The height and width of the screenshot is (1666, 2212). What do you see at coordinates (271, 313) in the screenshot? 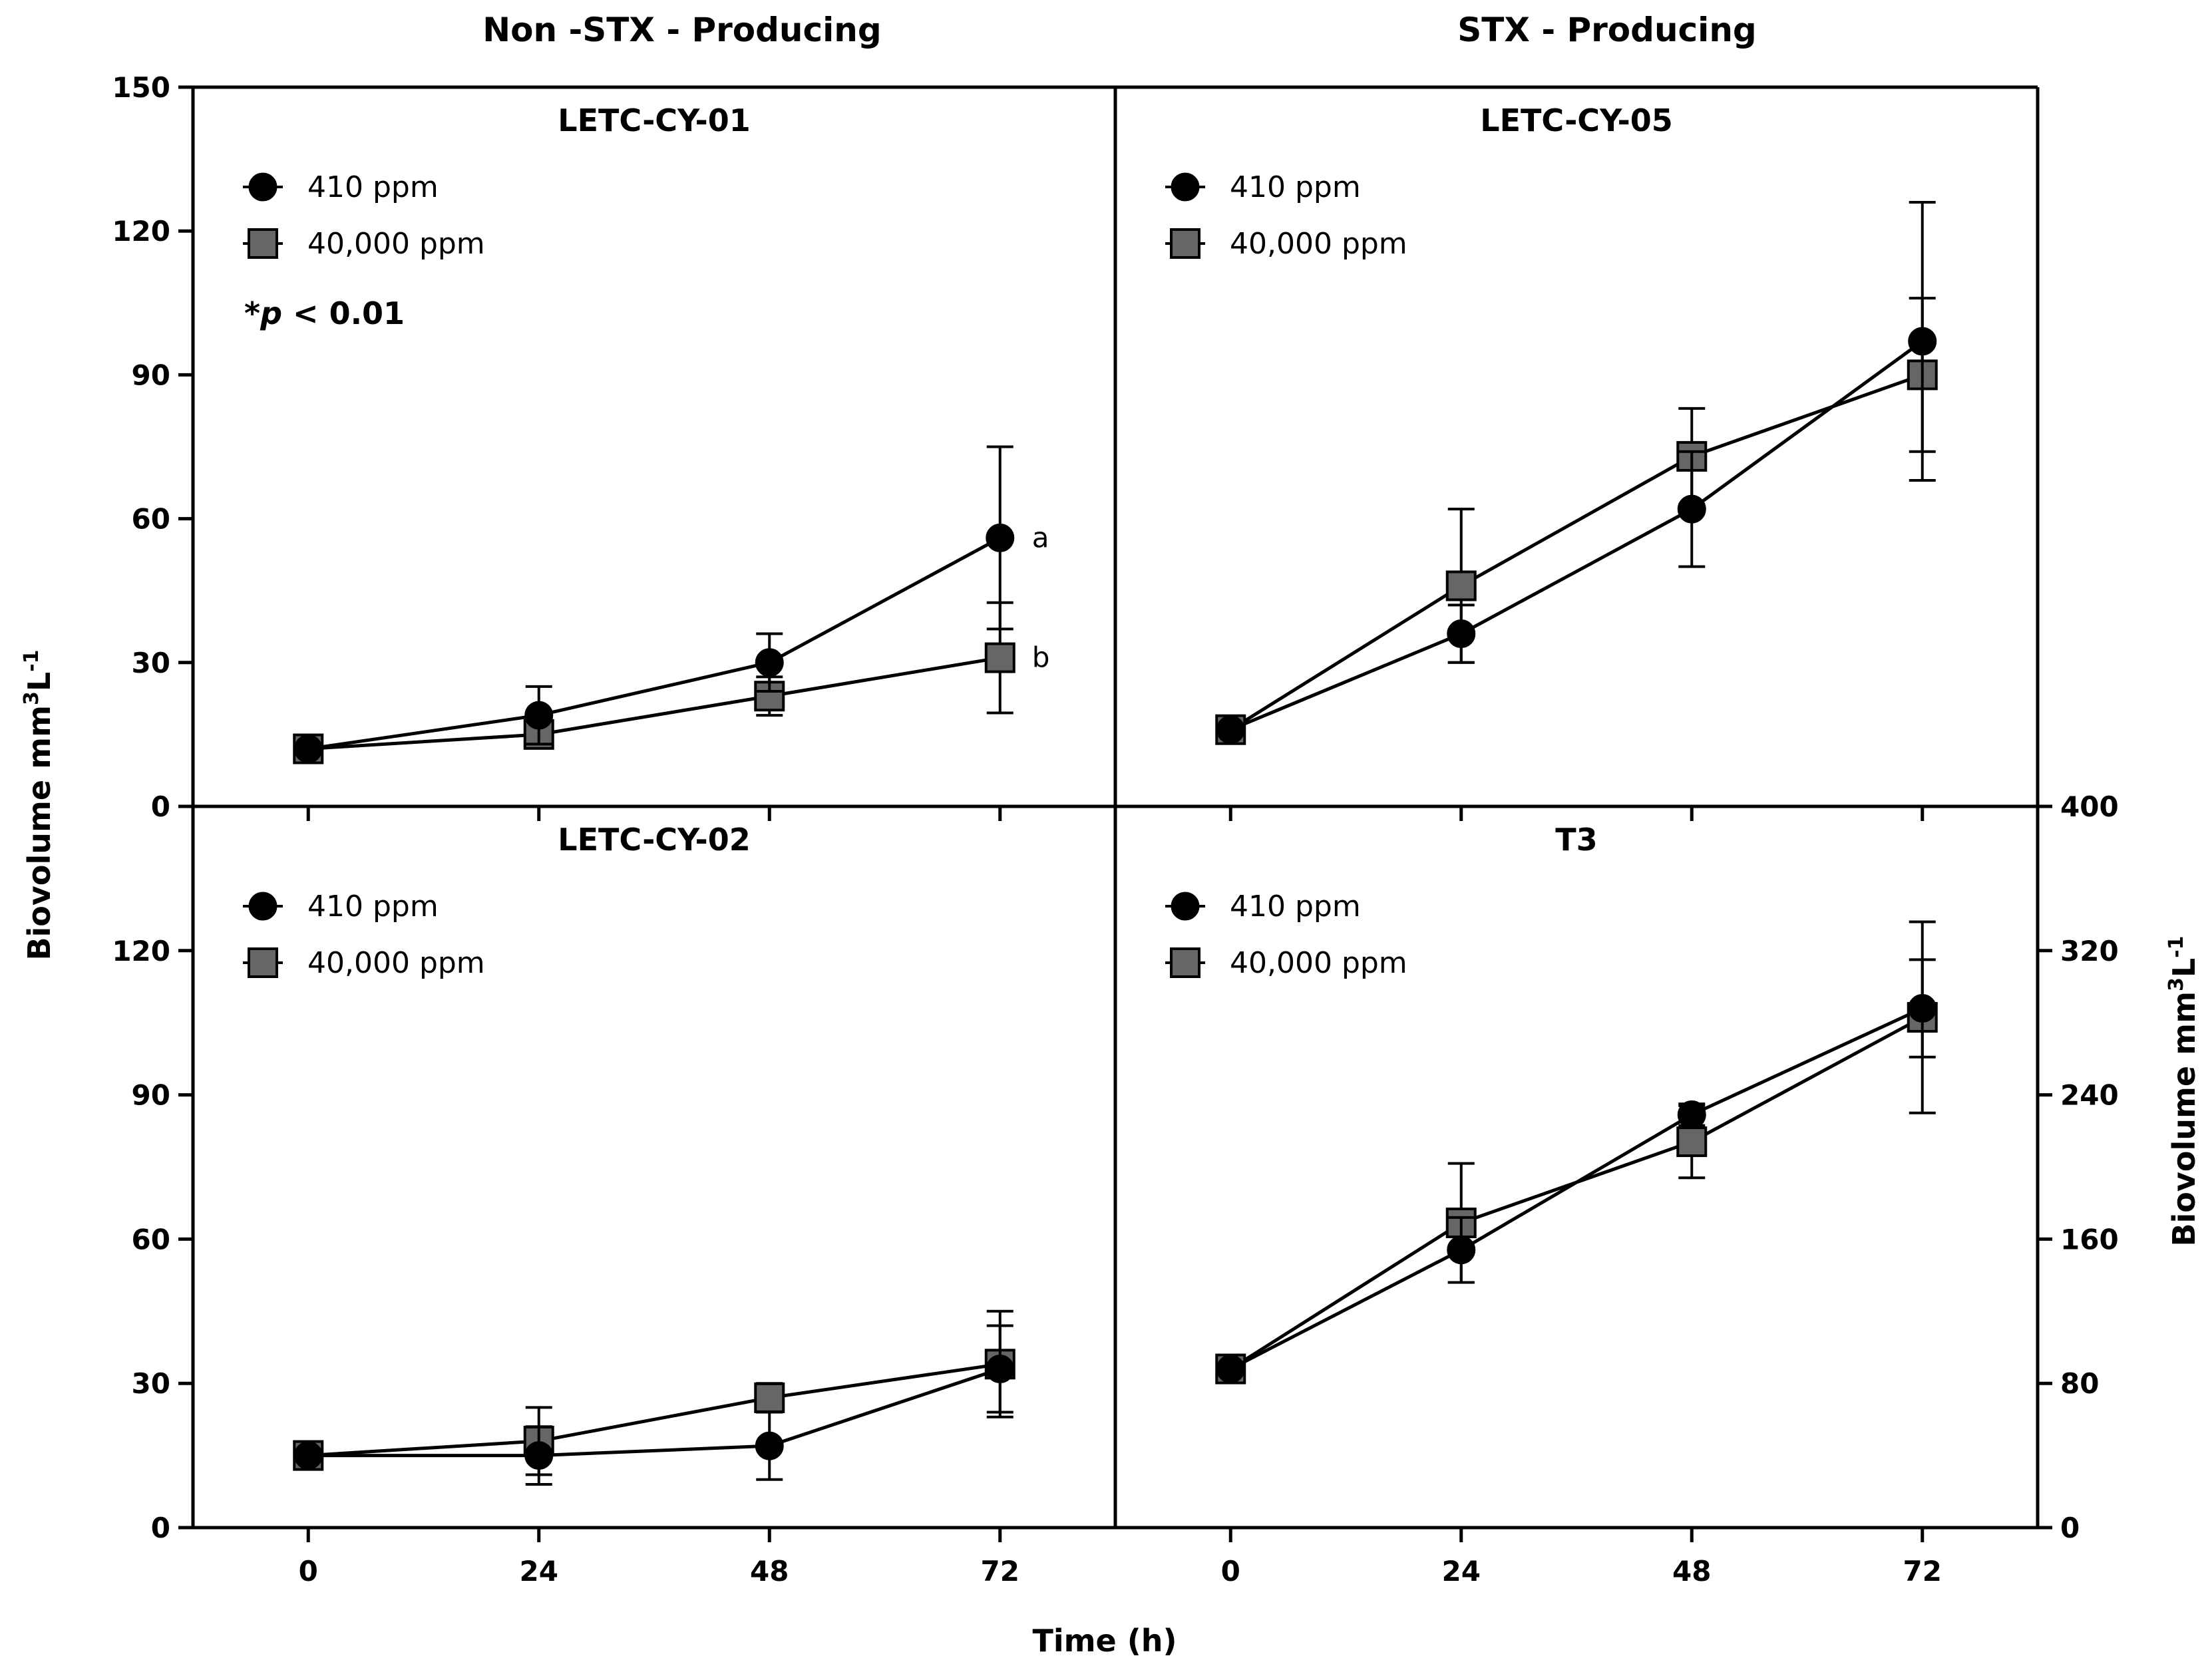
I see `panel-1-p-value-symbol: p` at bounding box center [271, 313].